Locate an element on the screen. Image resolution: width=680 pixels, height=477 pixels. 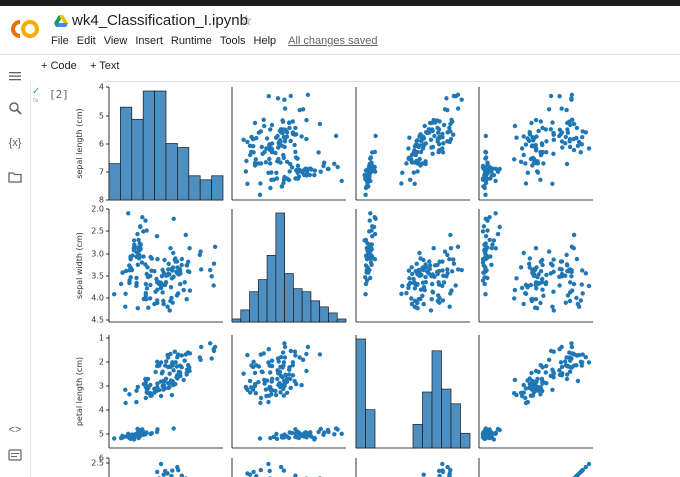
menu-insert: Insert is located at coordinates (149, 41).